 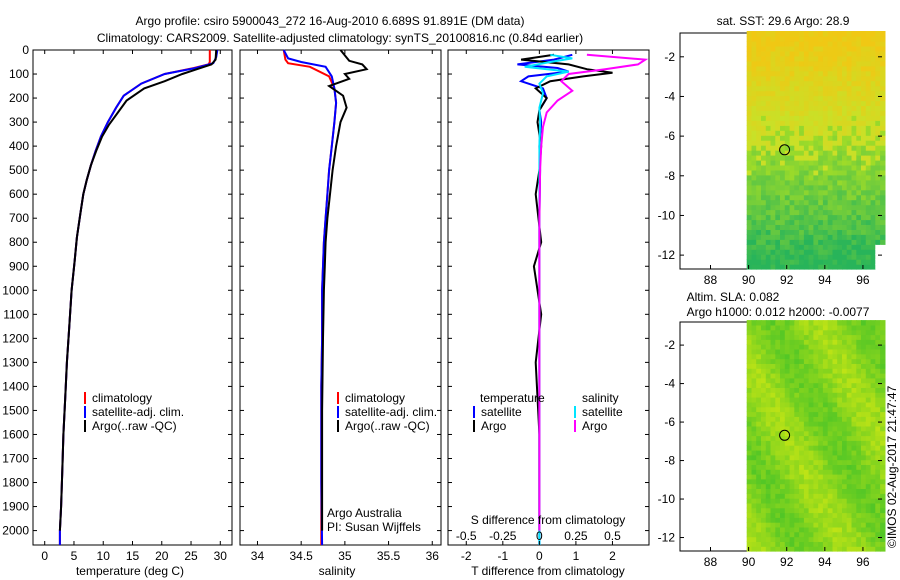 What do you see at coordinates (825, 280) in the screenshot?
I see `map-x-tick-label: 94` at bounding box center [825, 280].